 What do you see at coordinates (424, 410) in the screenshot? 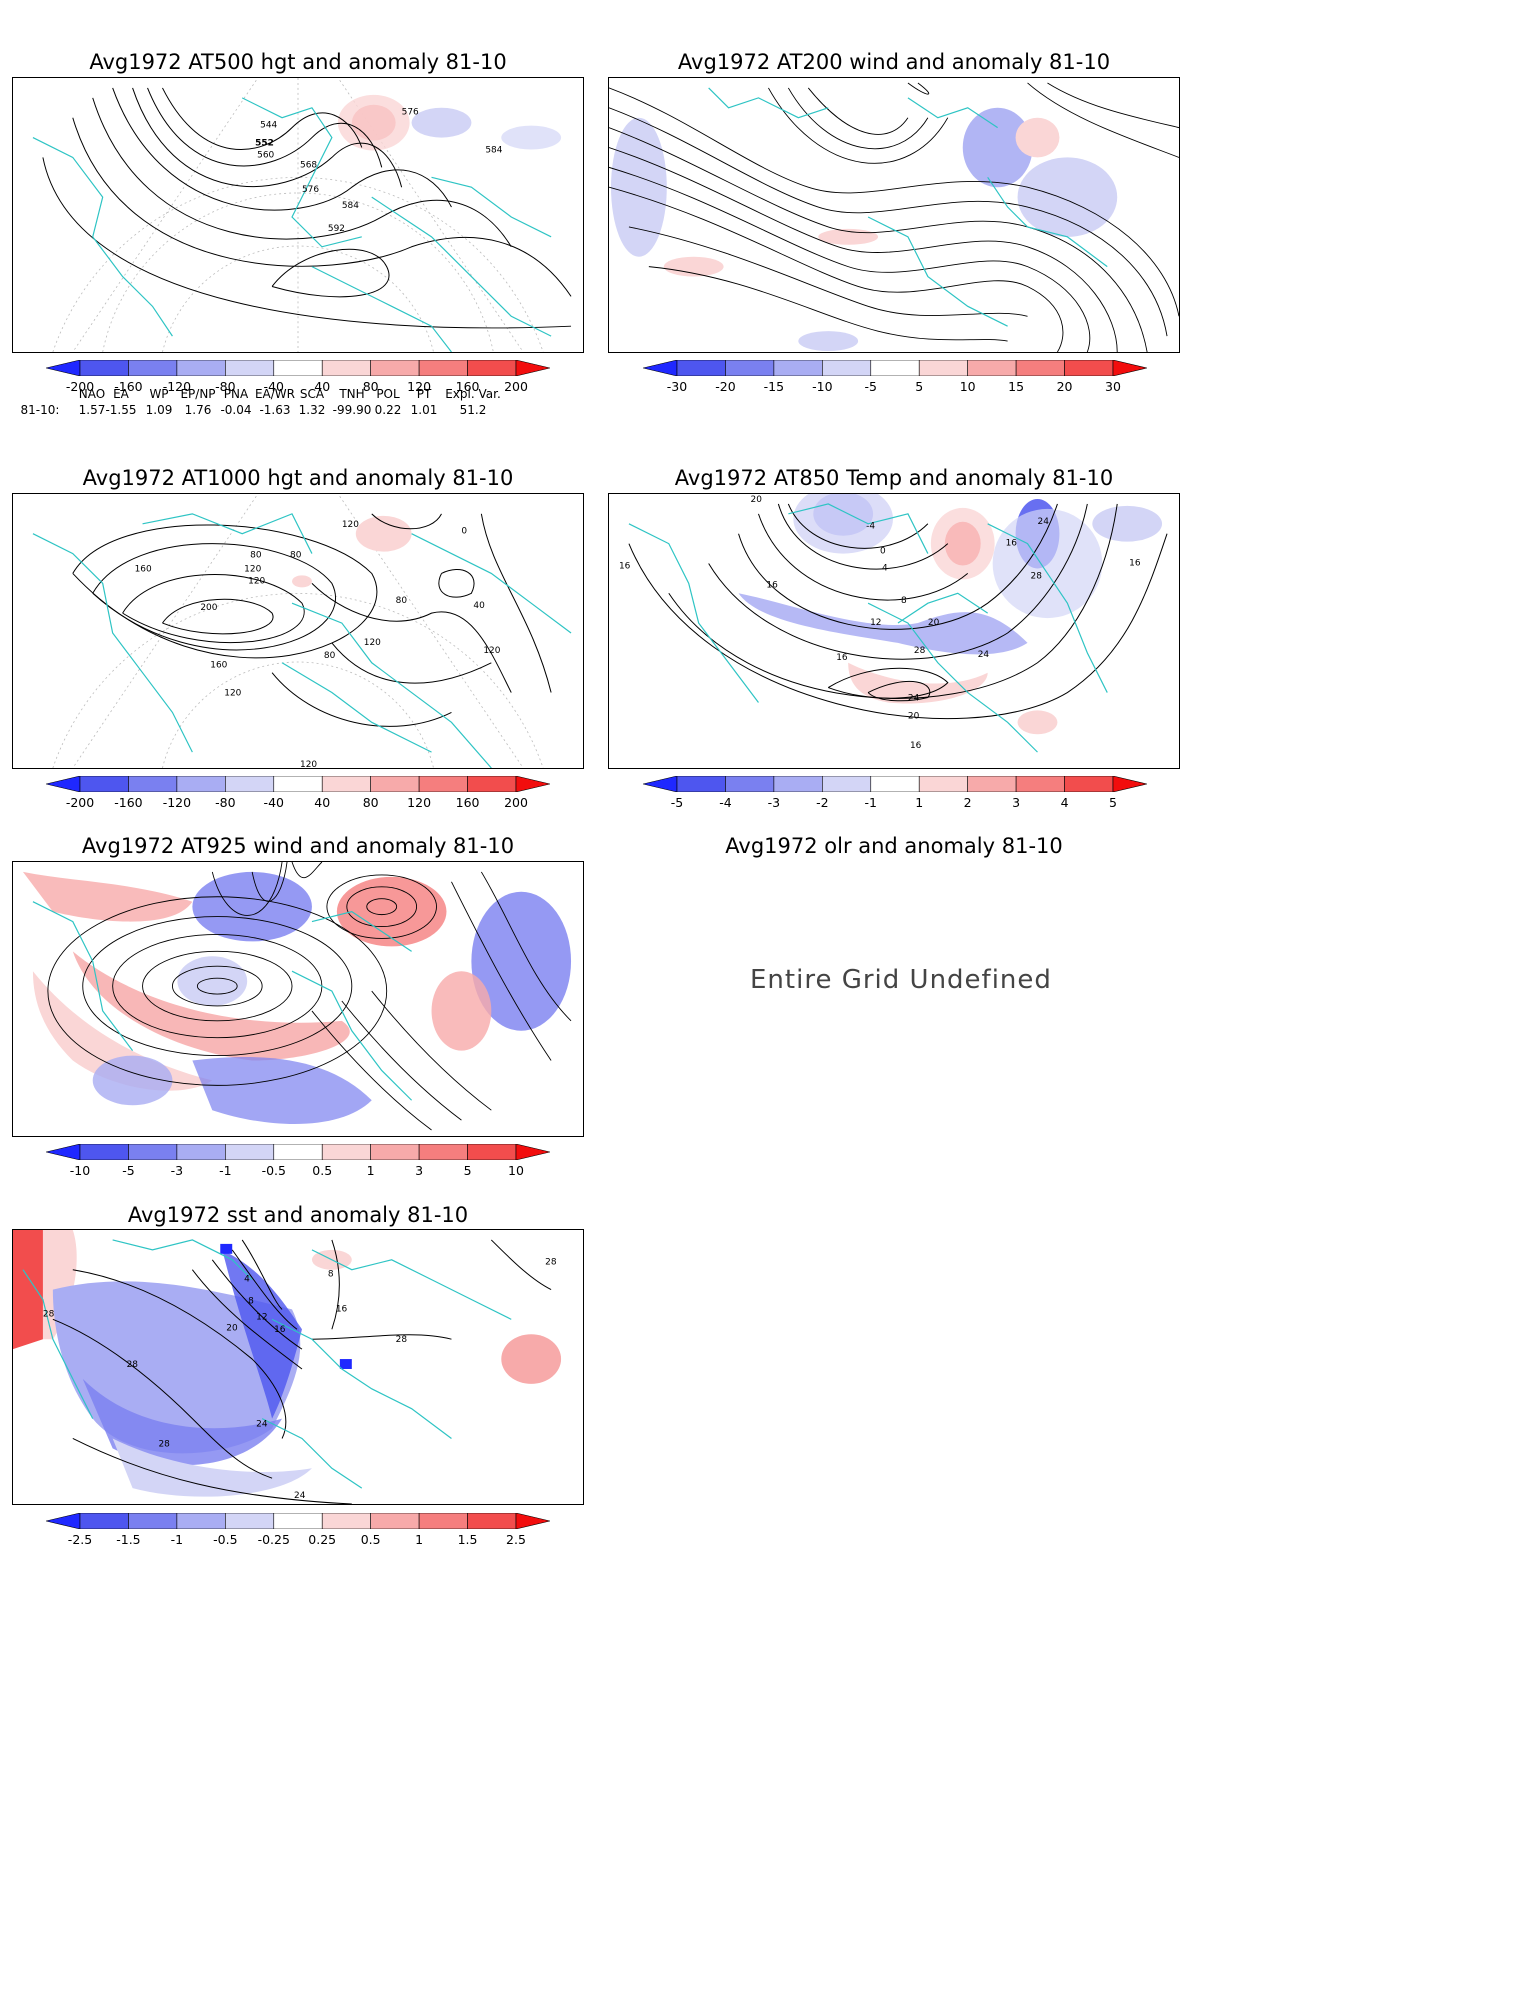
I see `index-value: 1.01` at bounding box center [424, 410].